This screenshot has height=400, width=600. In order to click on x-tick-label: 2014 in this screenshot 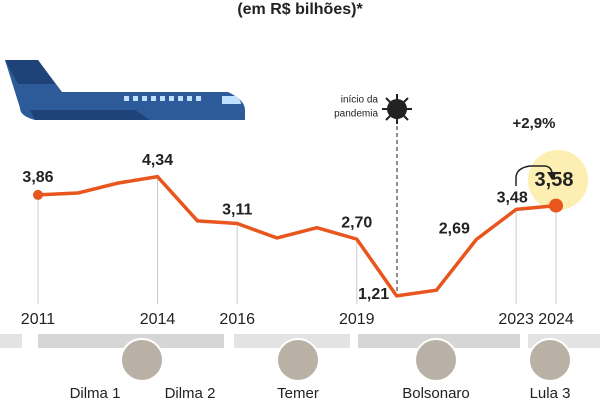, I will do `click(158, 319)`.